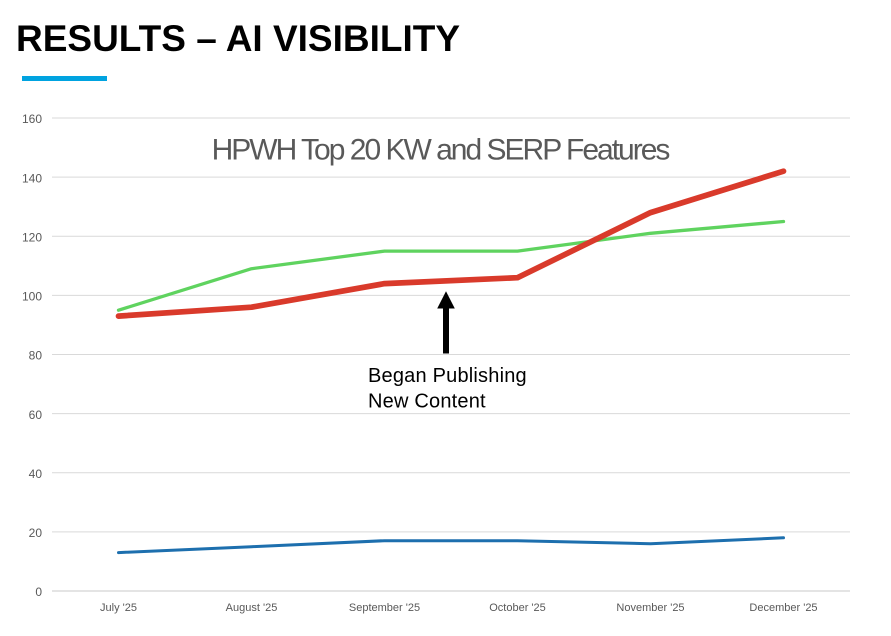  I want to click on svg-text: July '25, so click(118, 608).